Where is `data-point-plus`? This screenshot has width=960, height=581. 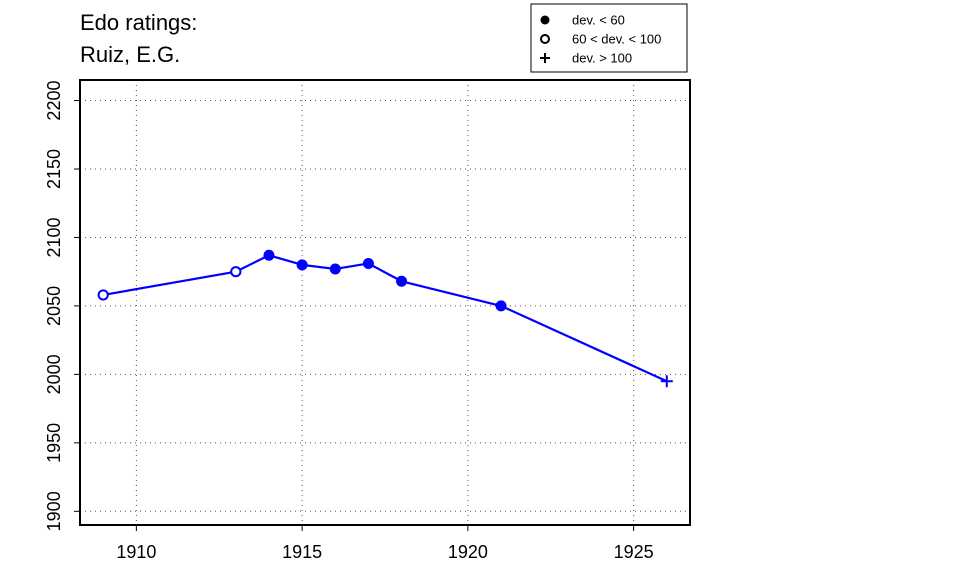
data-point-plus is located at coordinates (666, 381).